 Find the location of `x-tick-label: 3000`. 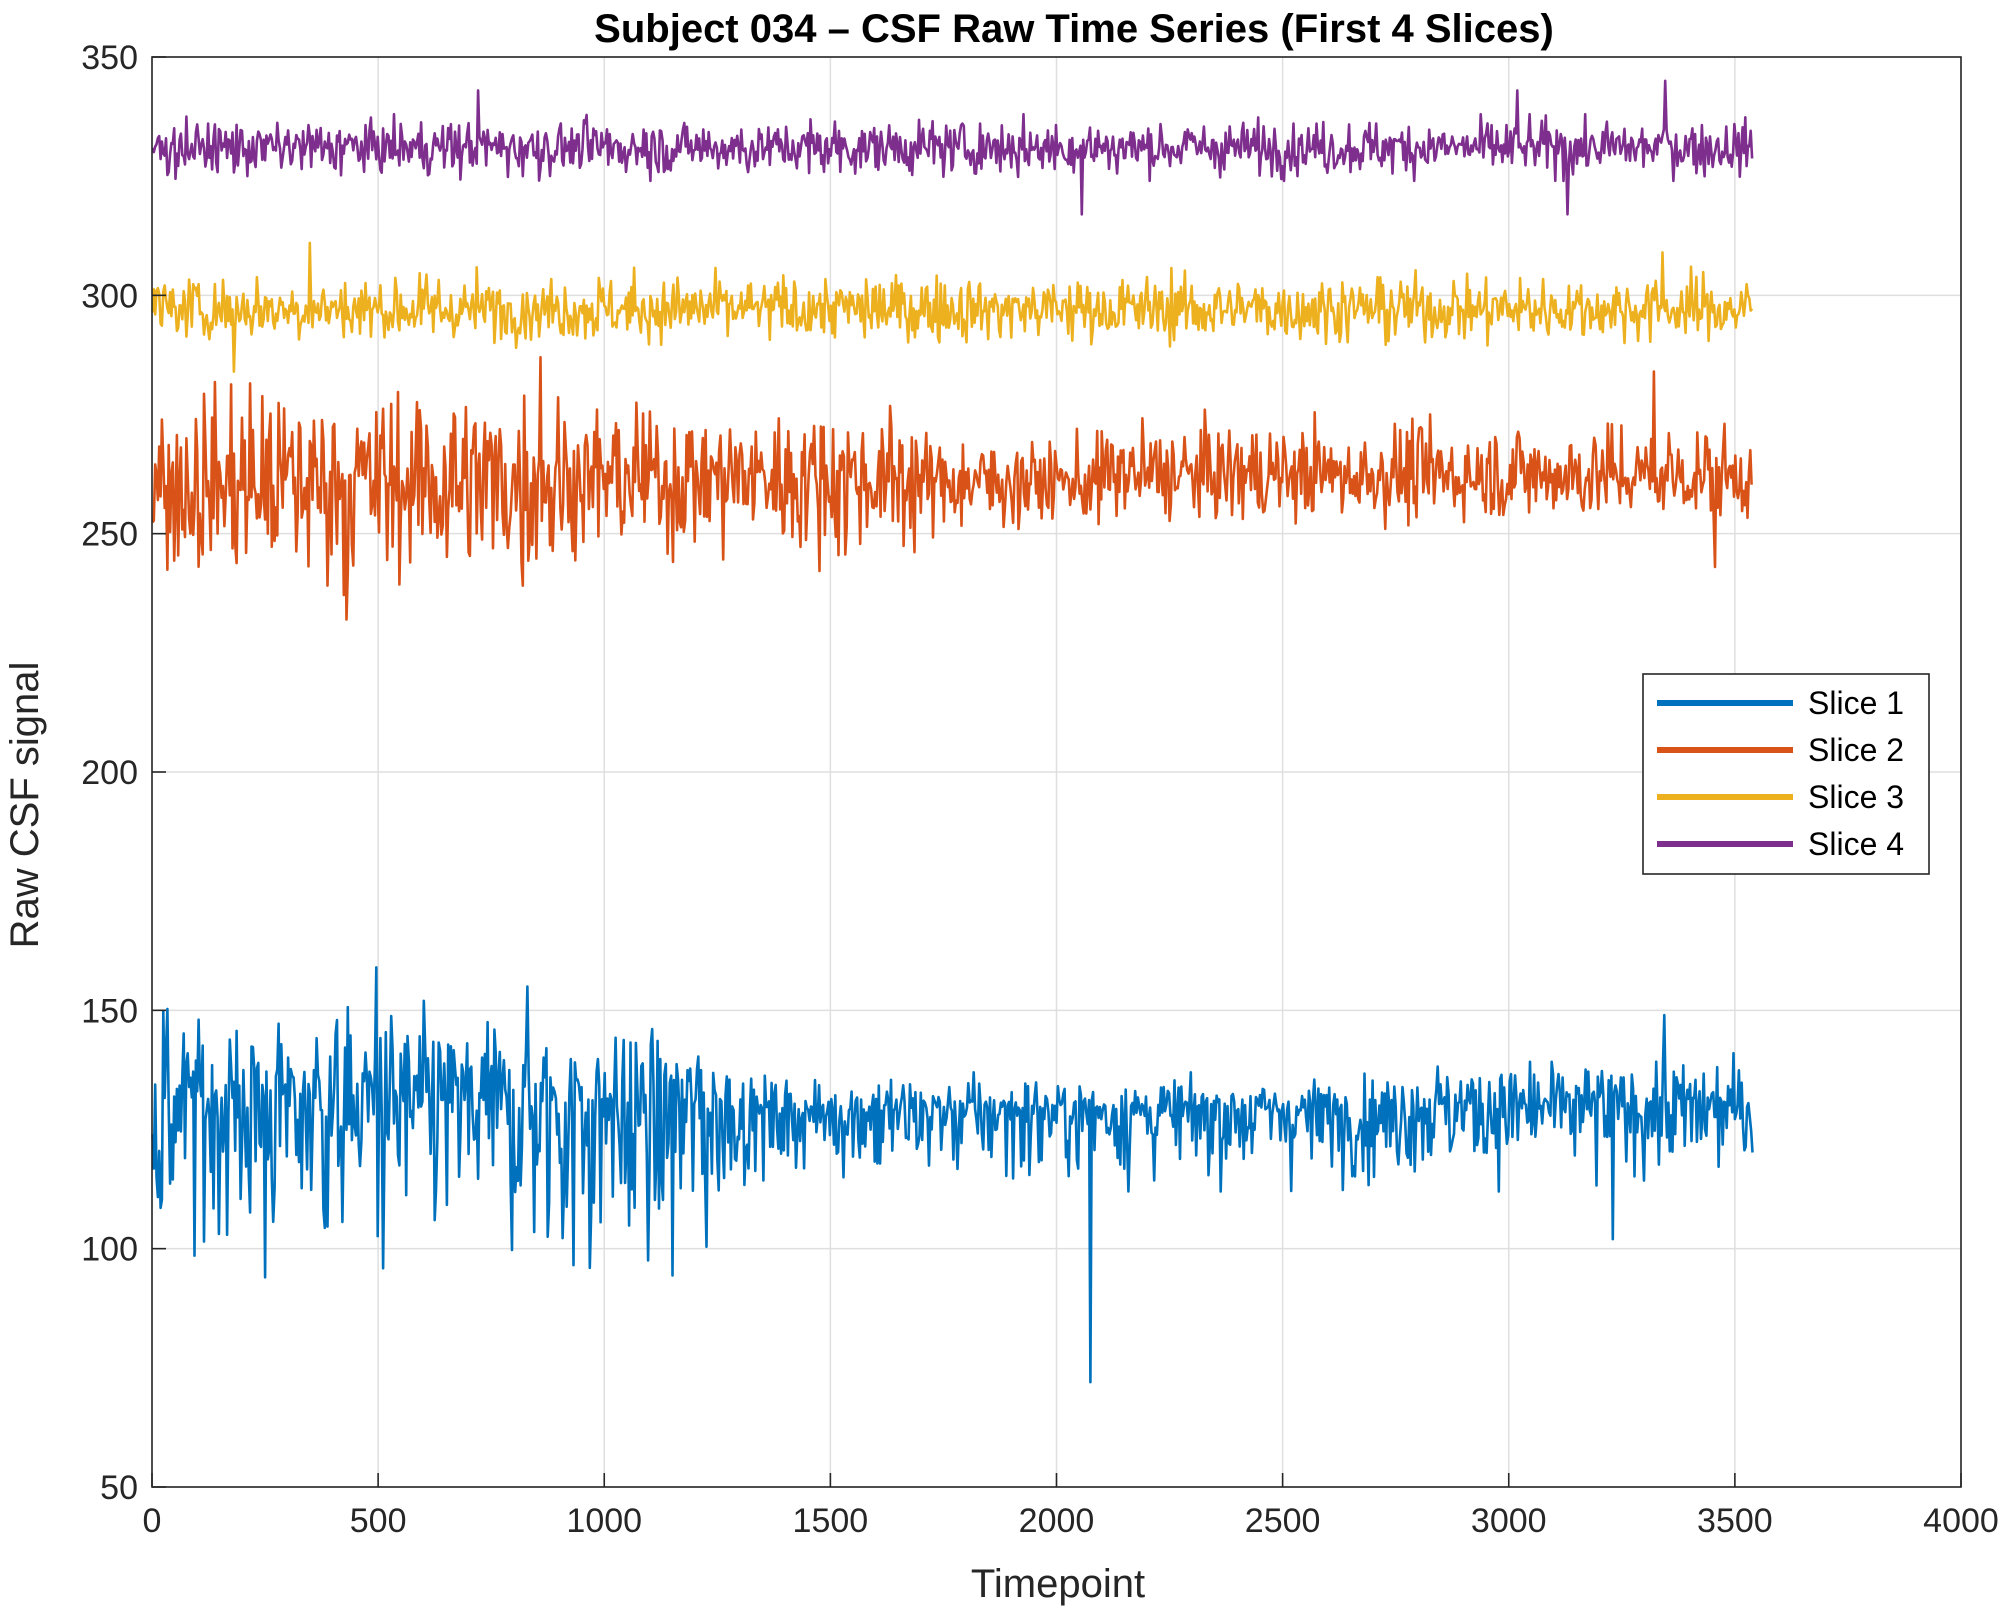

x-tick-label: 3000 is located at coordinates (1509, 1521).